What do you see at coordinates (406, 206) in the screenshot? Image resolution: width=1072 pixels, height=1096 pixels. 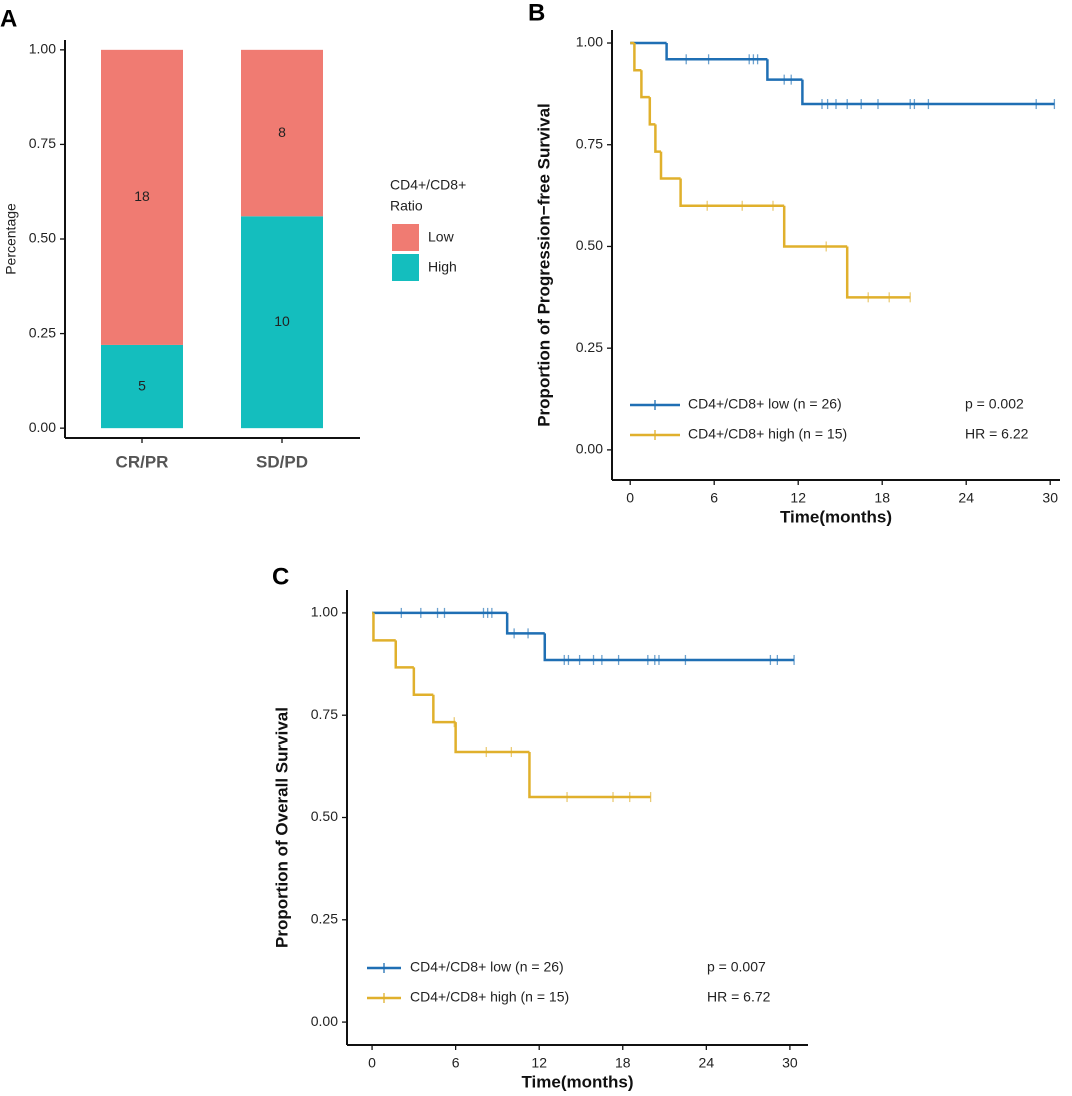 I see `legend-title: Ratio` at bounding box center [406, 206].